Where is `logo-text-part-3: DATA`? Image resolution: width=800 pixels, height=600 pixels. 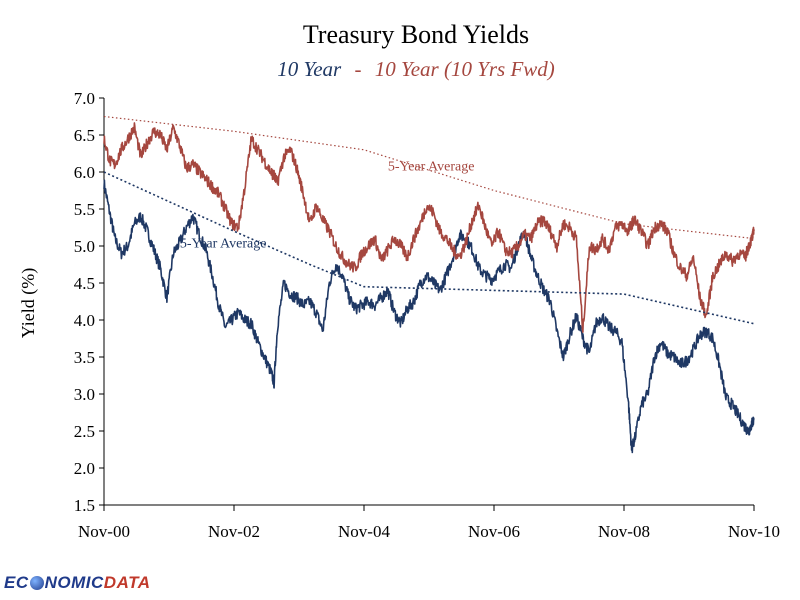 logo-text-part-3: DATA is located at coordinates (127, 582).